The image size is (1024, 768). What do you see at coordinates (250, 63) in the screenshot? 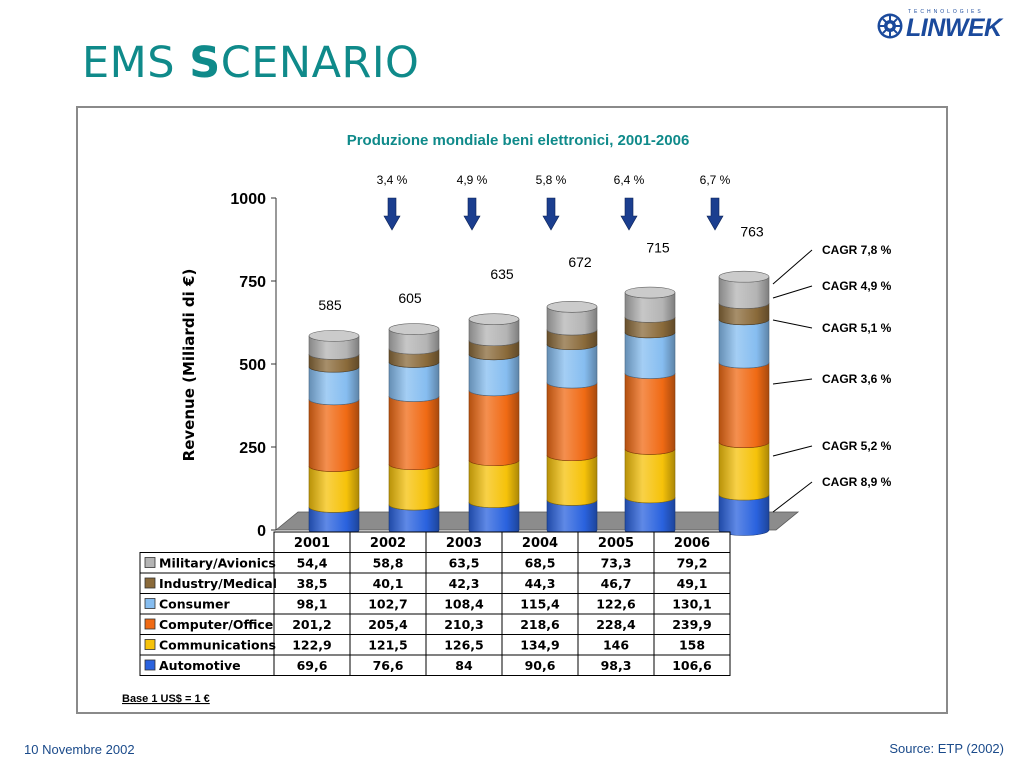
I see `slide-title: EMS SCENARIO` at bounding box center [250, 63].